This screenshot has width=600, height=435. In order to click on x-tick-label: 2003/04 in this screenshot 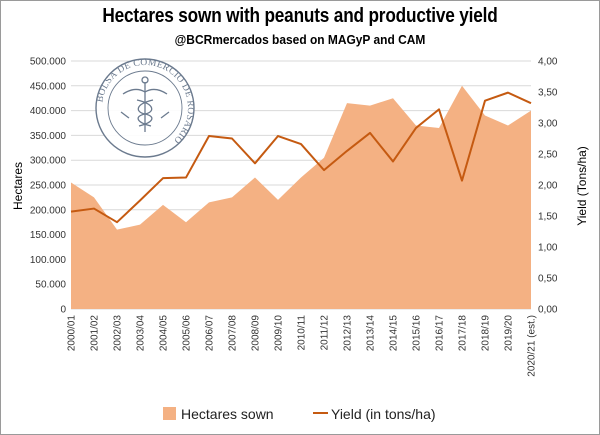, I will do `click(141, 333)`.